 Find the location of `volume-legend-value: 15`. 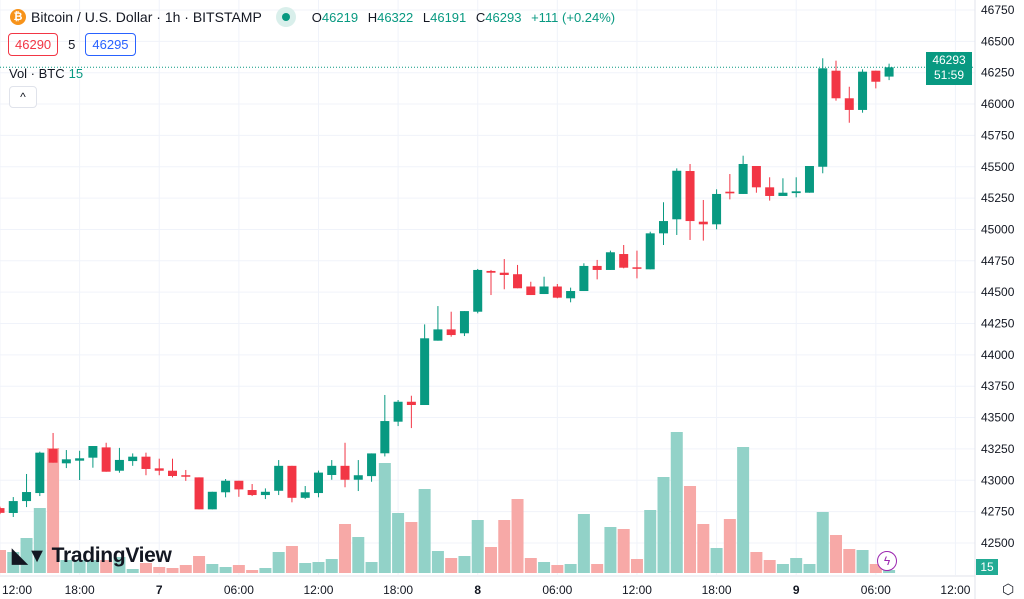

volume-legend-value: 15 is located at coordinates (76, 73).